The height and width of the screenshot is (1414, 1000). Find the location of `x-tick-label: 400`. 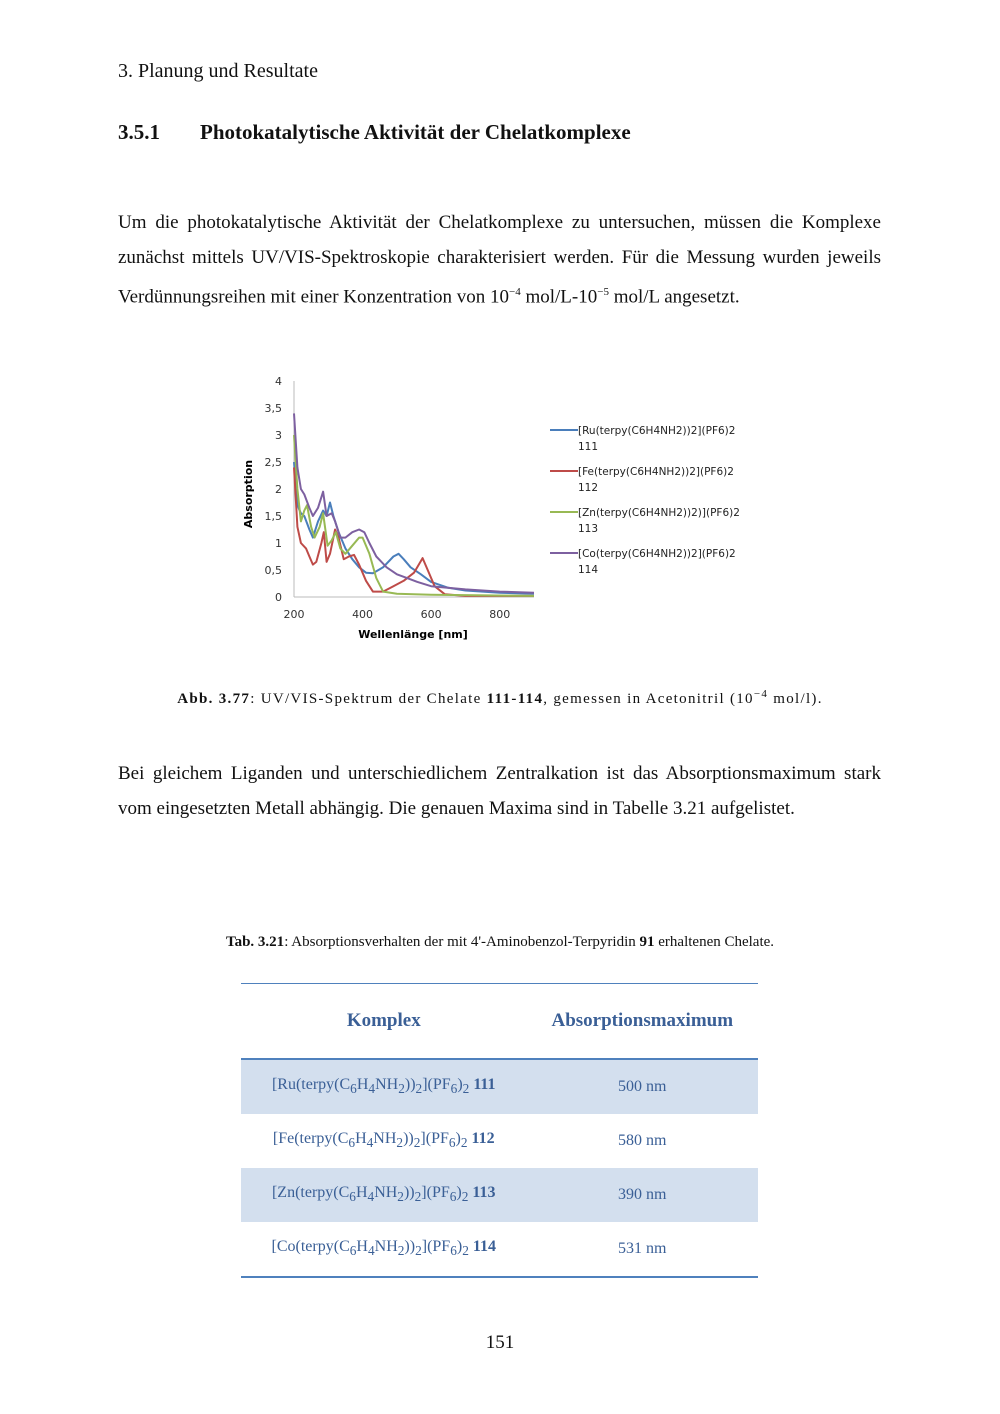

x-tick-label: 400 is located at coordinates (362, 614).